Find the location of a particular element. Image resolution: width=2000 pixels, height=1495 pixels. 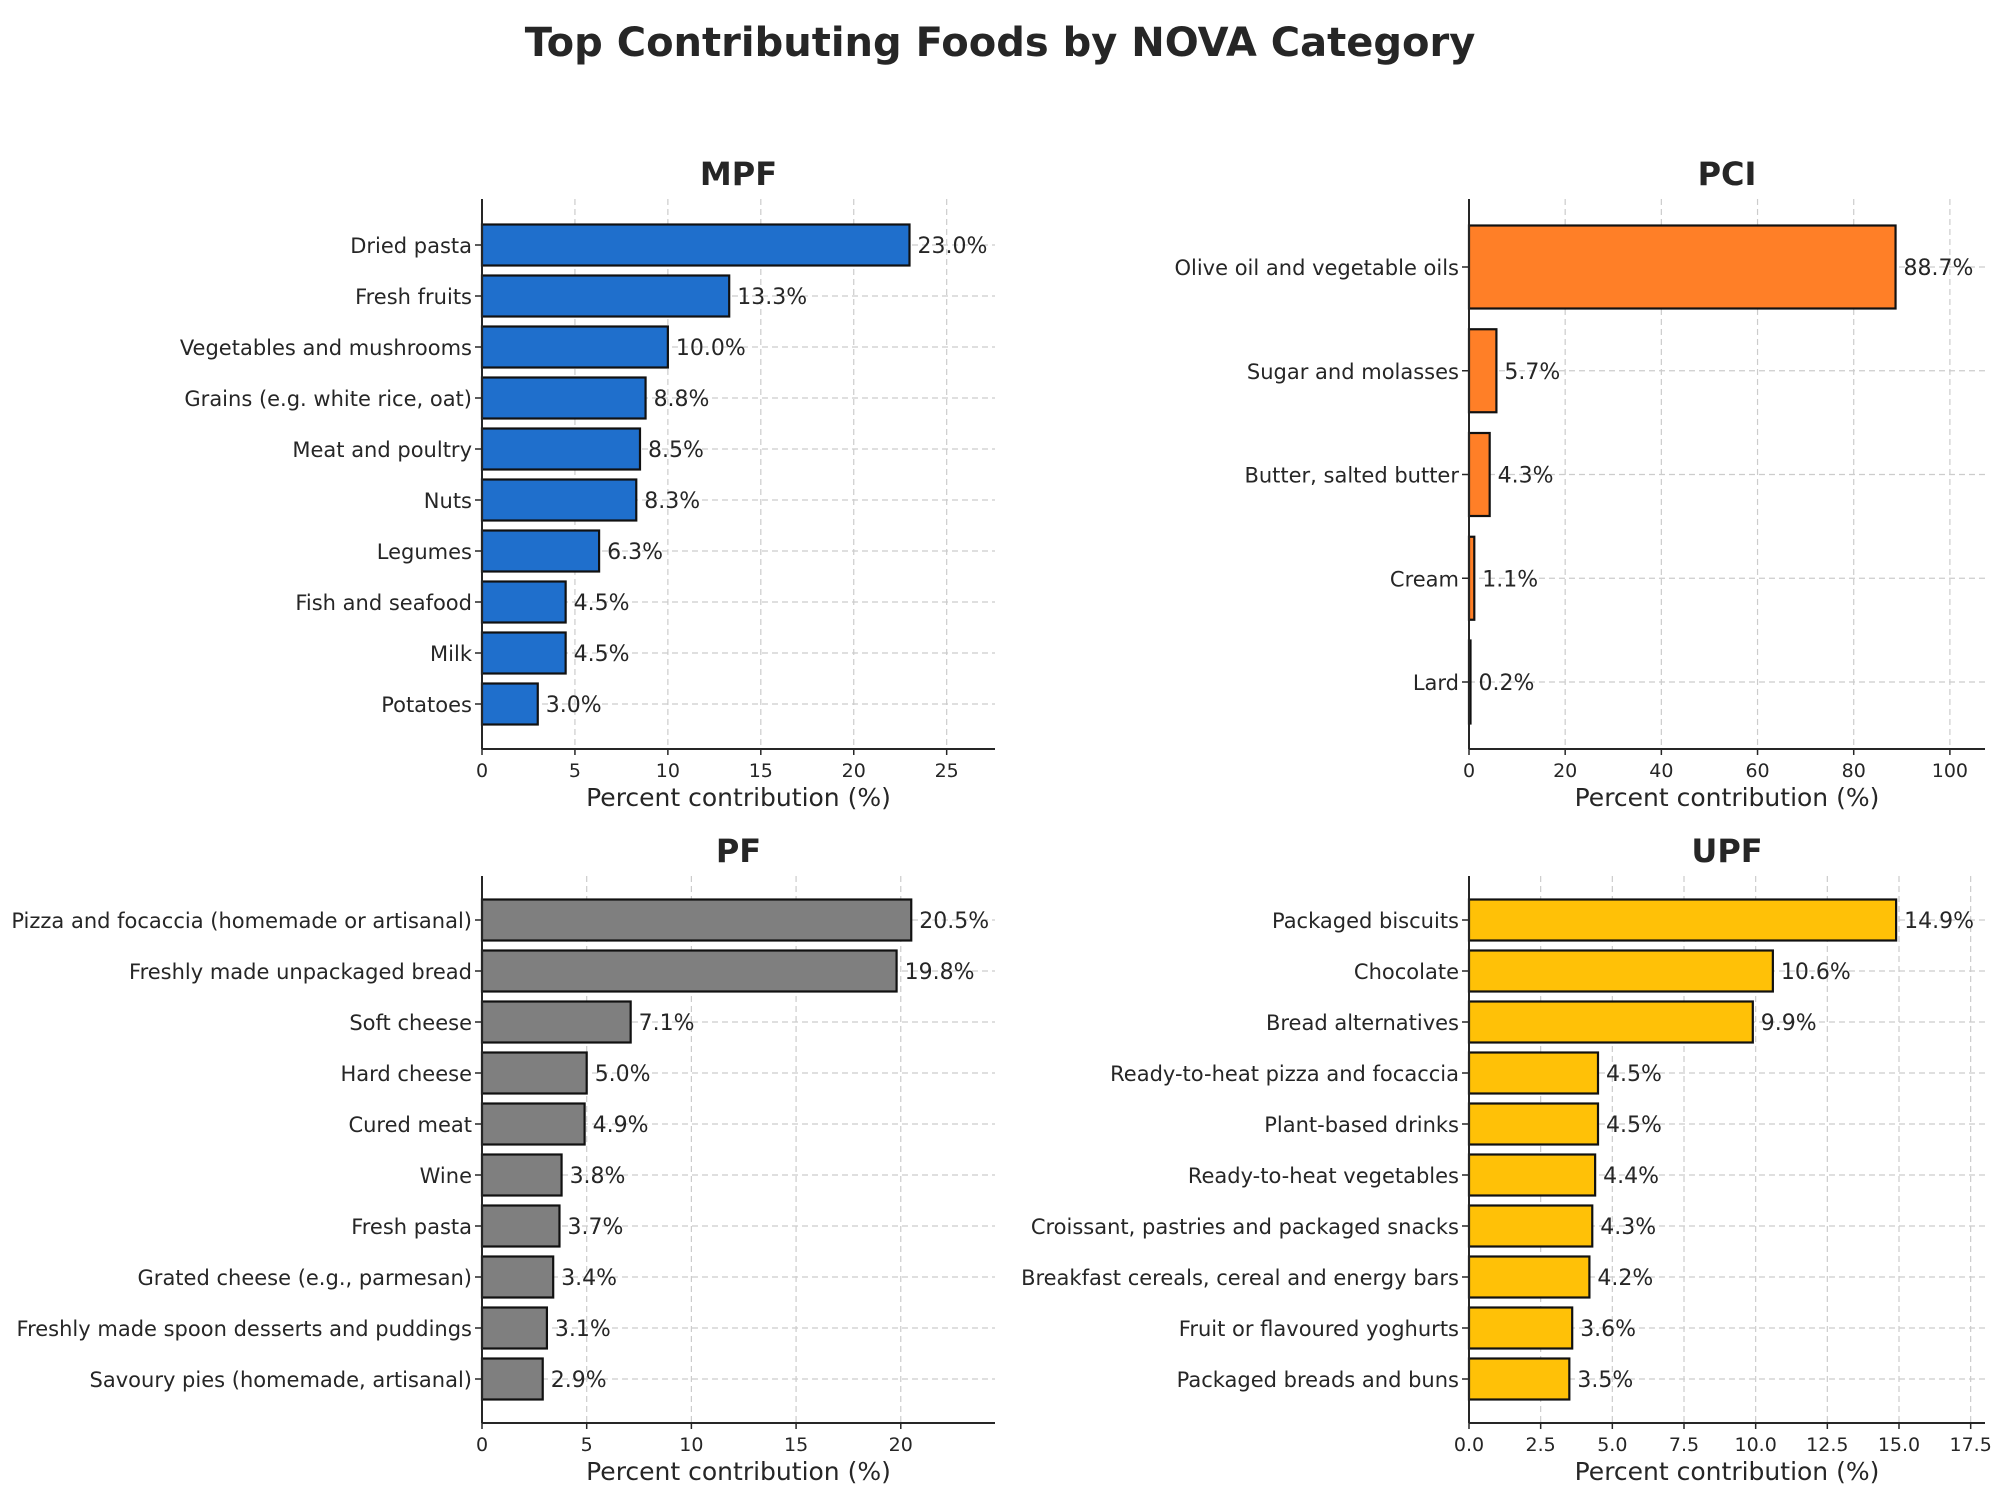

category-label: Olive oil and vegetable oils is located at coordinates (1316, 268).